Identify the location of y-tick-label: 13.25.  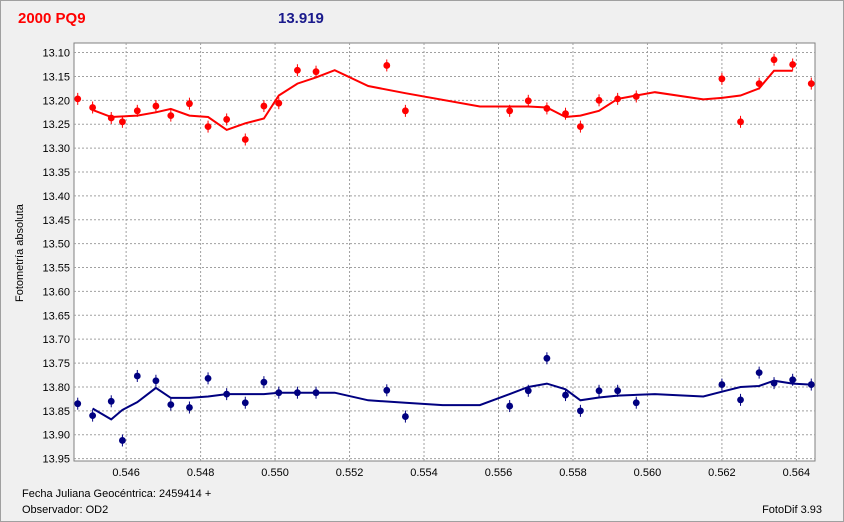
(56, 125).